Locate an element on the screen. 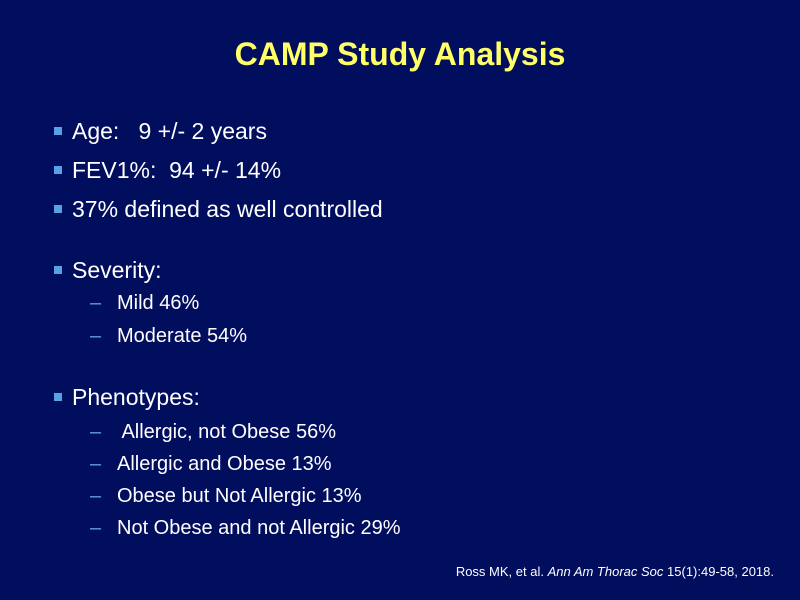  citation-authors: Ross MK, et al. is located at coordinates (501, 571).